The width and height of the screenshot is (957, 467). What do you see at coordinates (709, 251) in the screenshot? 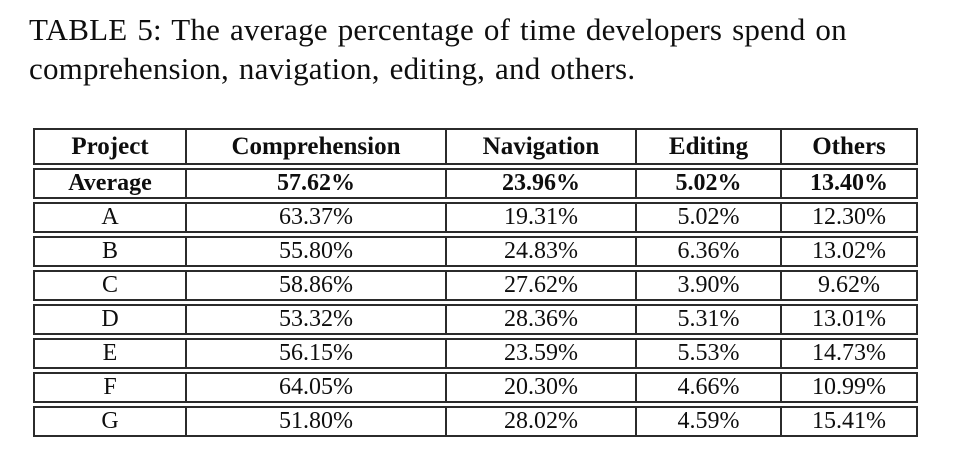
I see `table-cell: 6.36%` at bounding box center [709, 251].